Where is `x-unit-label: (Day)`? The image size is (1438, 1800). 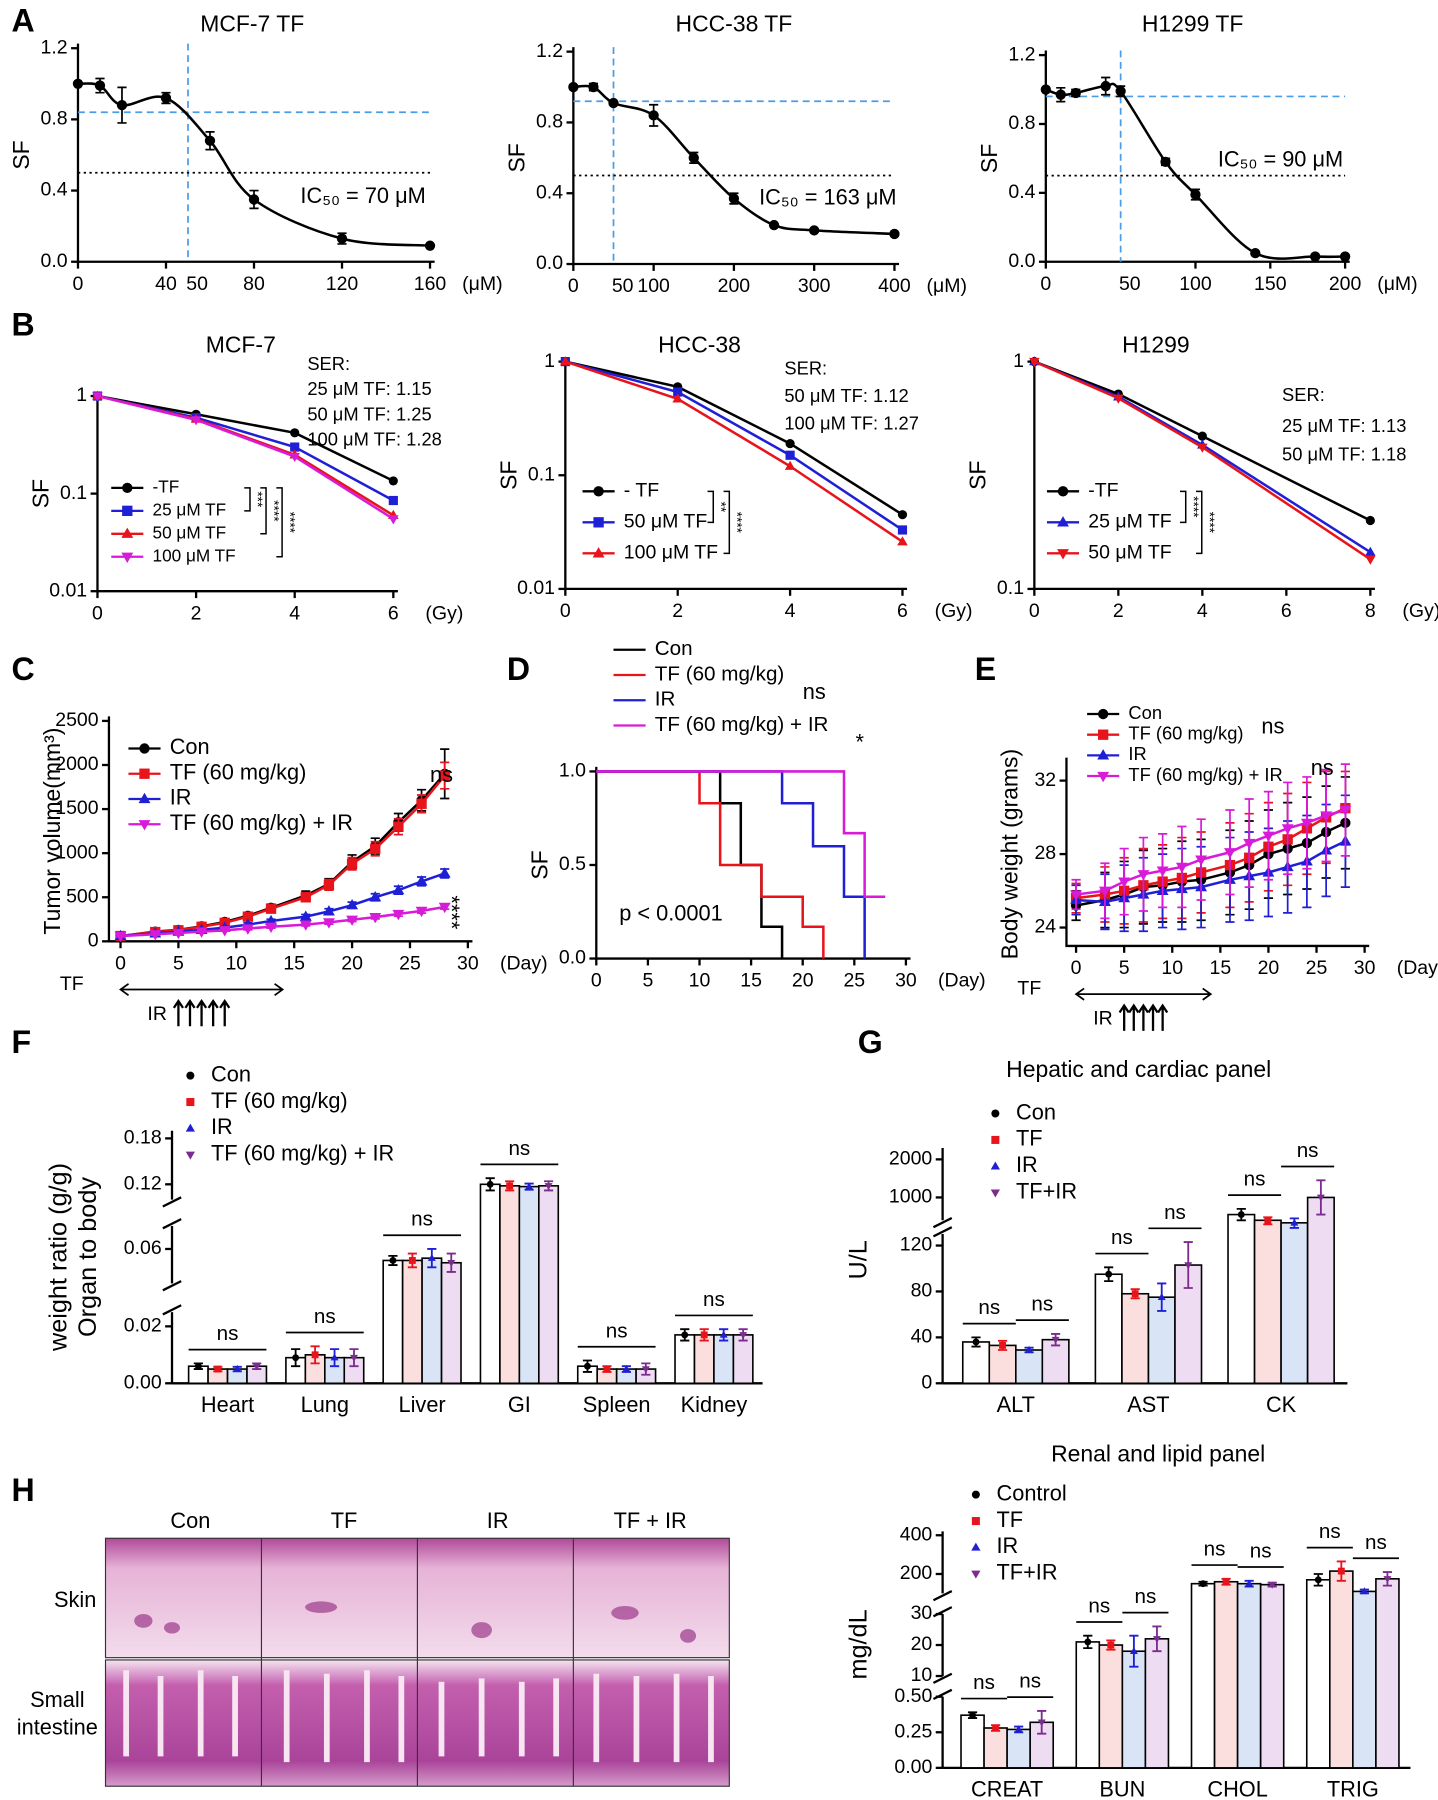
x-unit-label: (Day) is located at coordinates (962, 981).